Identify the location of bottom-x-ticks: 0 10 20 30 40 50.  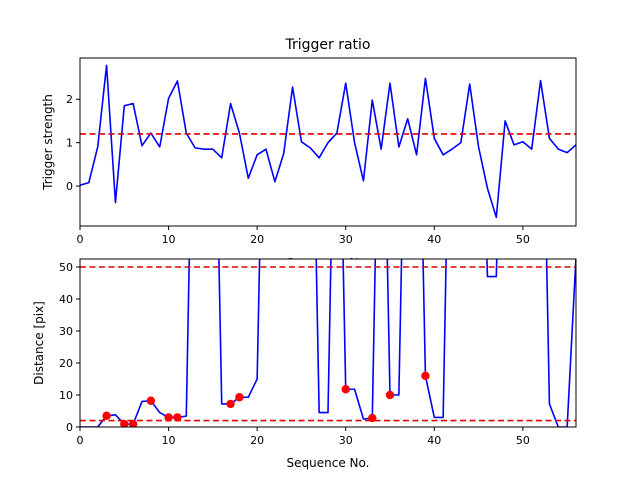
(303, 437).